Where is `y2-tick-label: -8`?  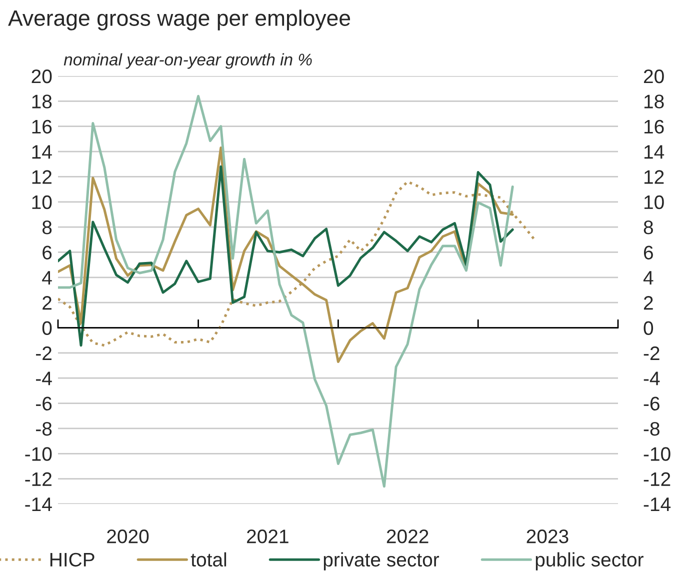
y2-tick-label: -8 is located at coordinates (652, 429).